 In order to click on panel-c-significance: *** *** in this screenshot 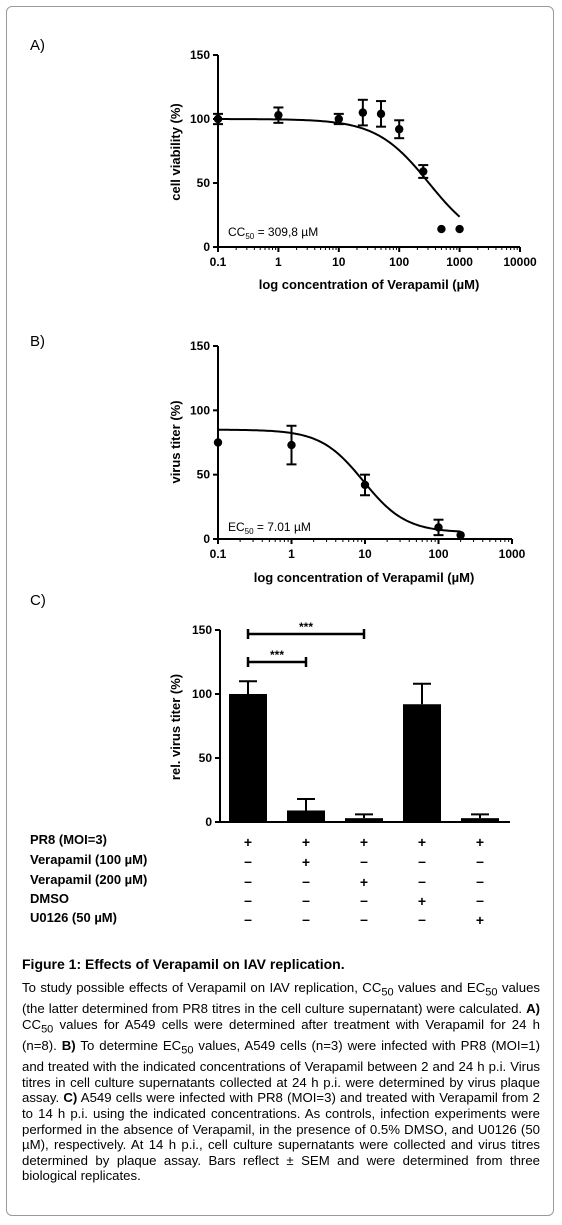, I will do `click(306, 643)`.